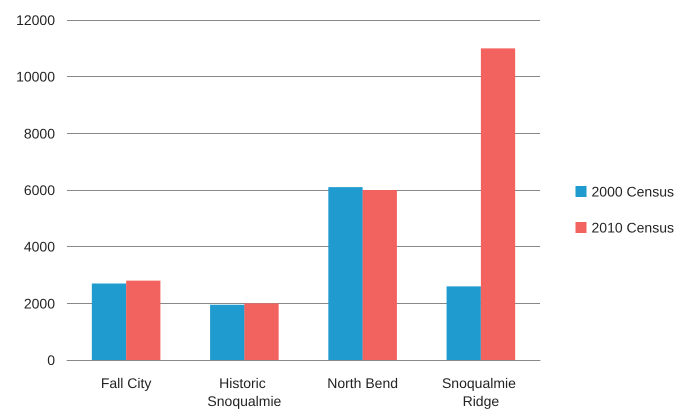 The width and height of the screenshot is (681, 419). I want to click on x-tick-label: Historic Snoqualmie, so click(244, 392).